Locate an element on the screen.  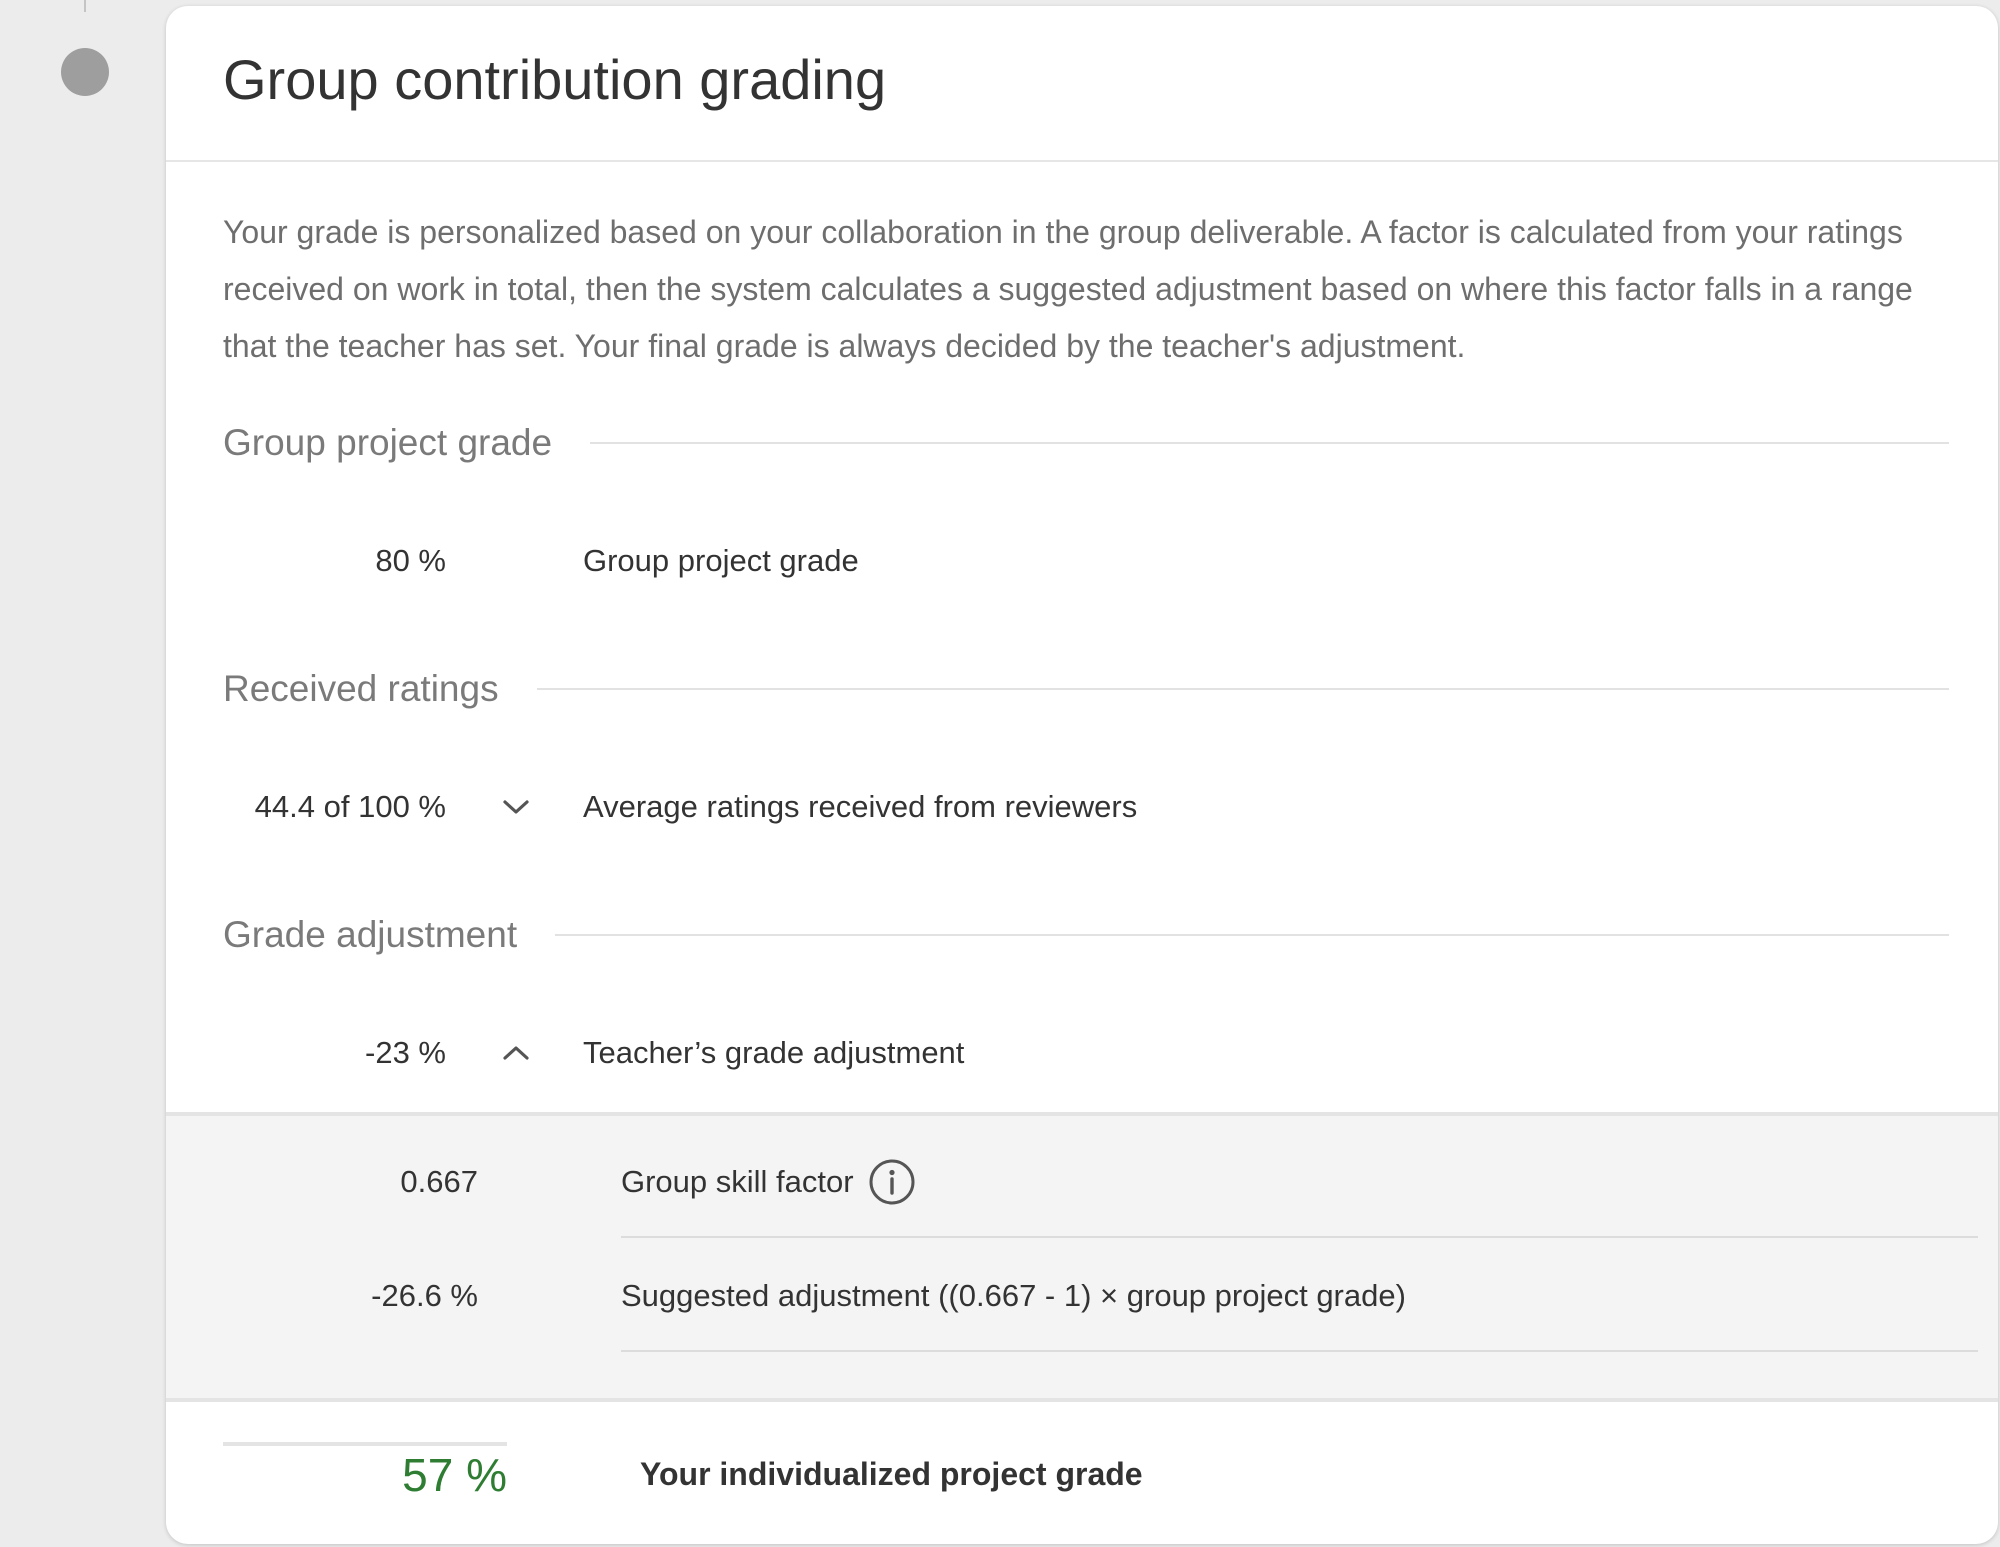
section-heading-received-ratings: Received ratings is located at coordinates (1086, 689).